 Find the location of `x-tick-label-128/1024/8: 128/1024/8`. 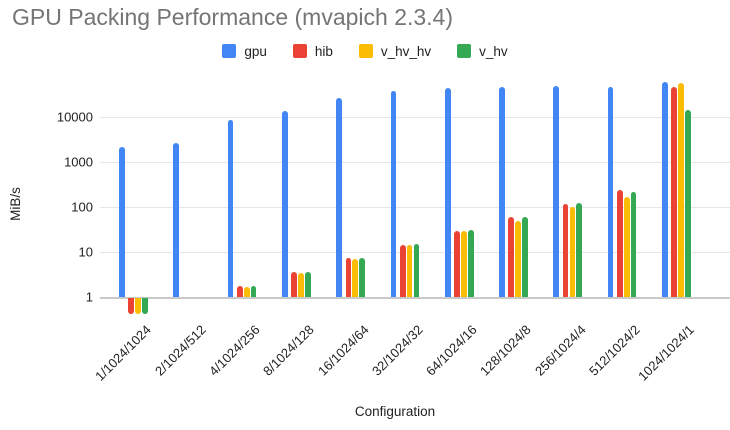

x-tick-label-128/1024/8: 128/1024/8 is located at coordinates (506, 350).